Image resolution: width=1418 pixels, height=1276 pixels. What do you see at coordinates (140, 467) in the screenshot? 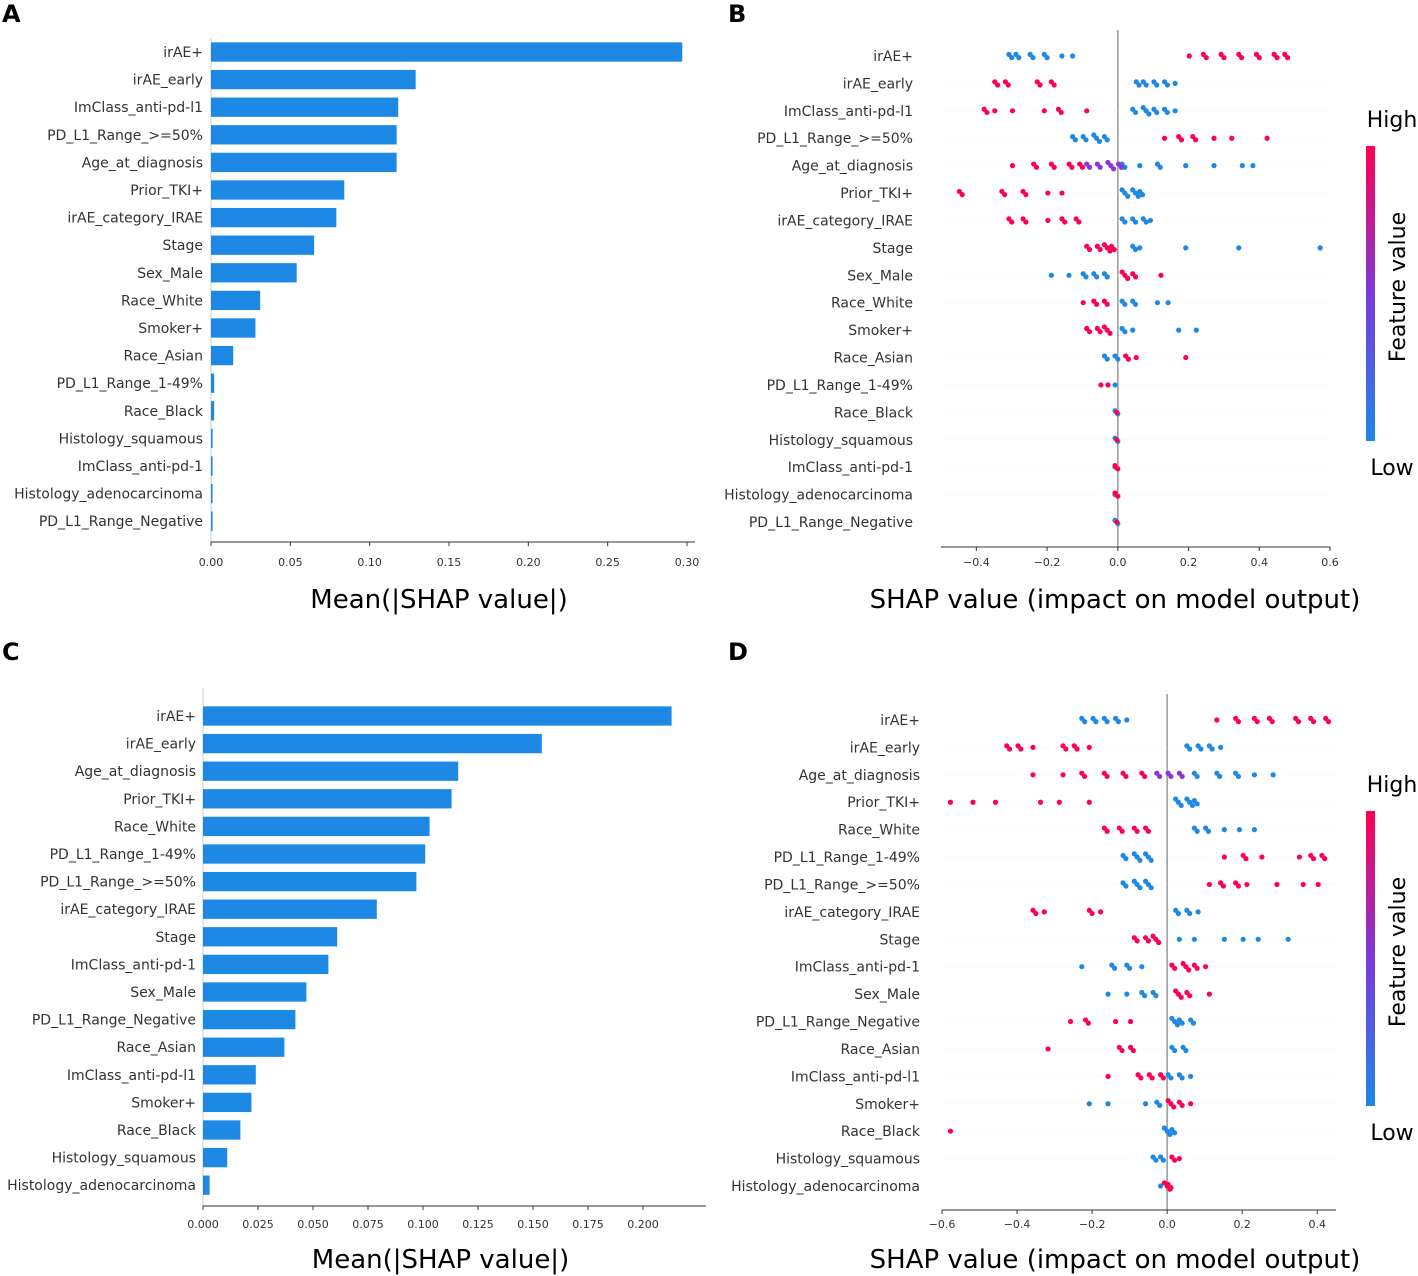
I see `feature-label: ImClass_anti-pd-1` at bounding box center [140, 467].